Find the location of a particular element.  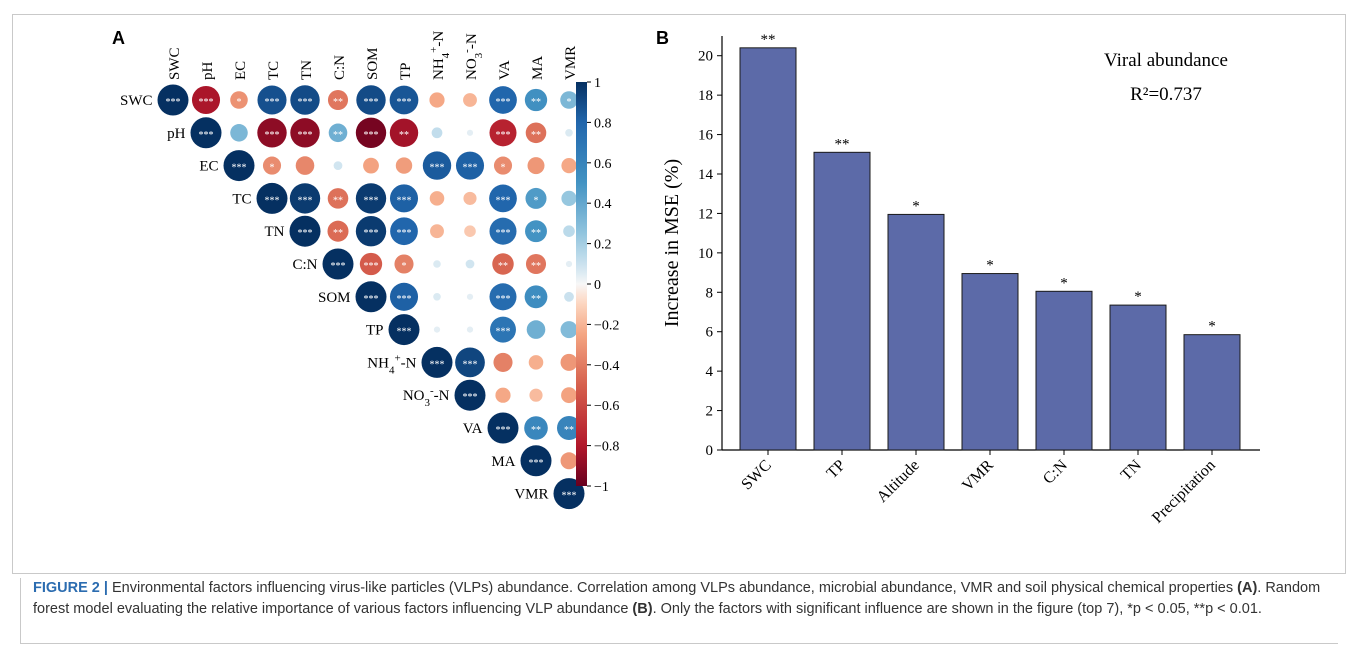

corr-sig-1-10: *** is located at coordinates (503, 135).